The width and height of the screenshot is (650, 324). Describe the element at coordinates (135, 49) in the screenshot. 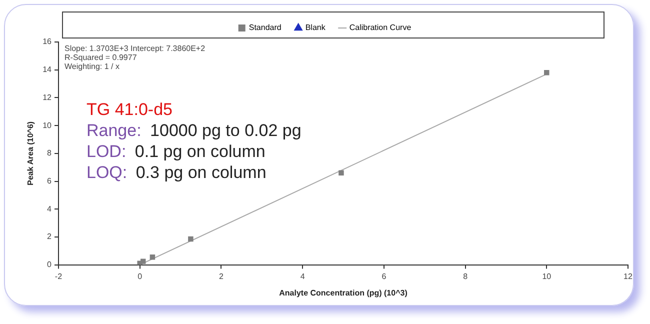

I see `annotation: Slope: 1.3703E+3 Intercept: 7.3860E+2` at that location.